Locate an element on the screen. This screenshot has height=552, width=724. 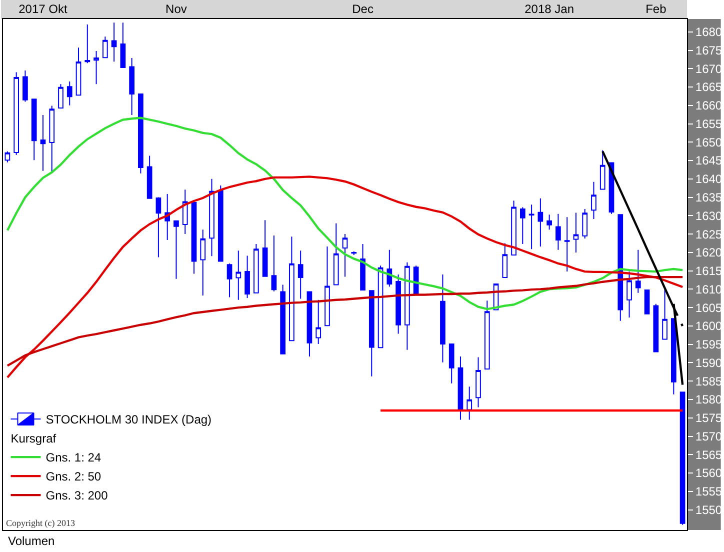
x-tick-label: 2017 Okt is located at coordinates (43, 9).